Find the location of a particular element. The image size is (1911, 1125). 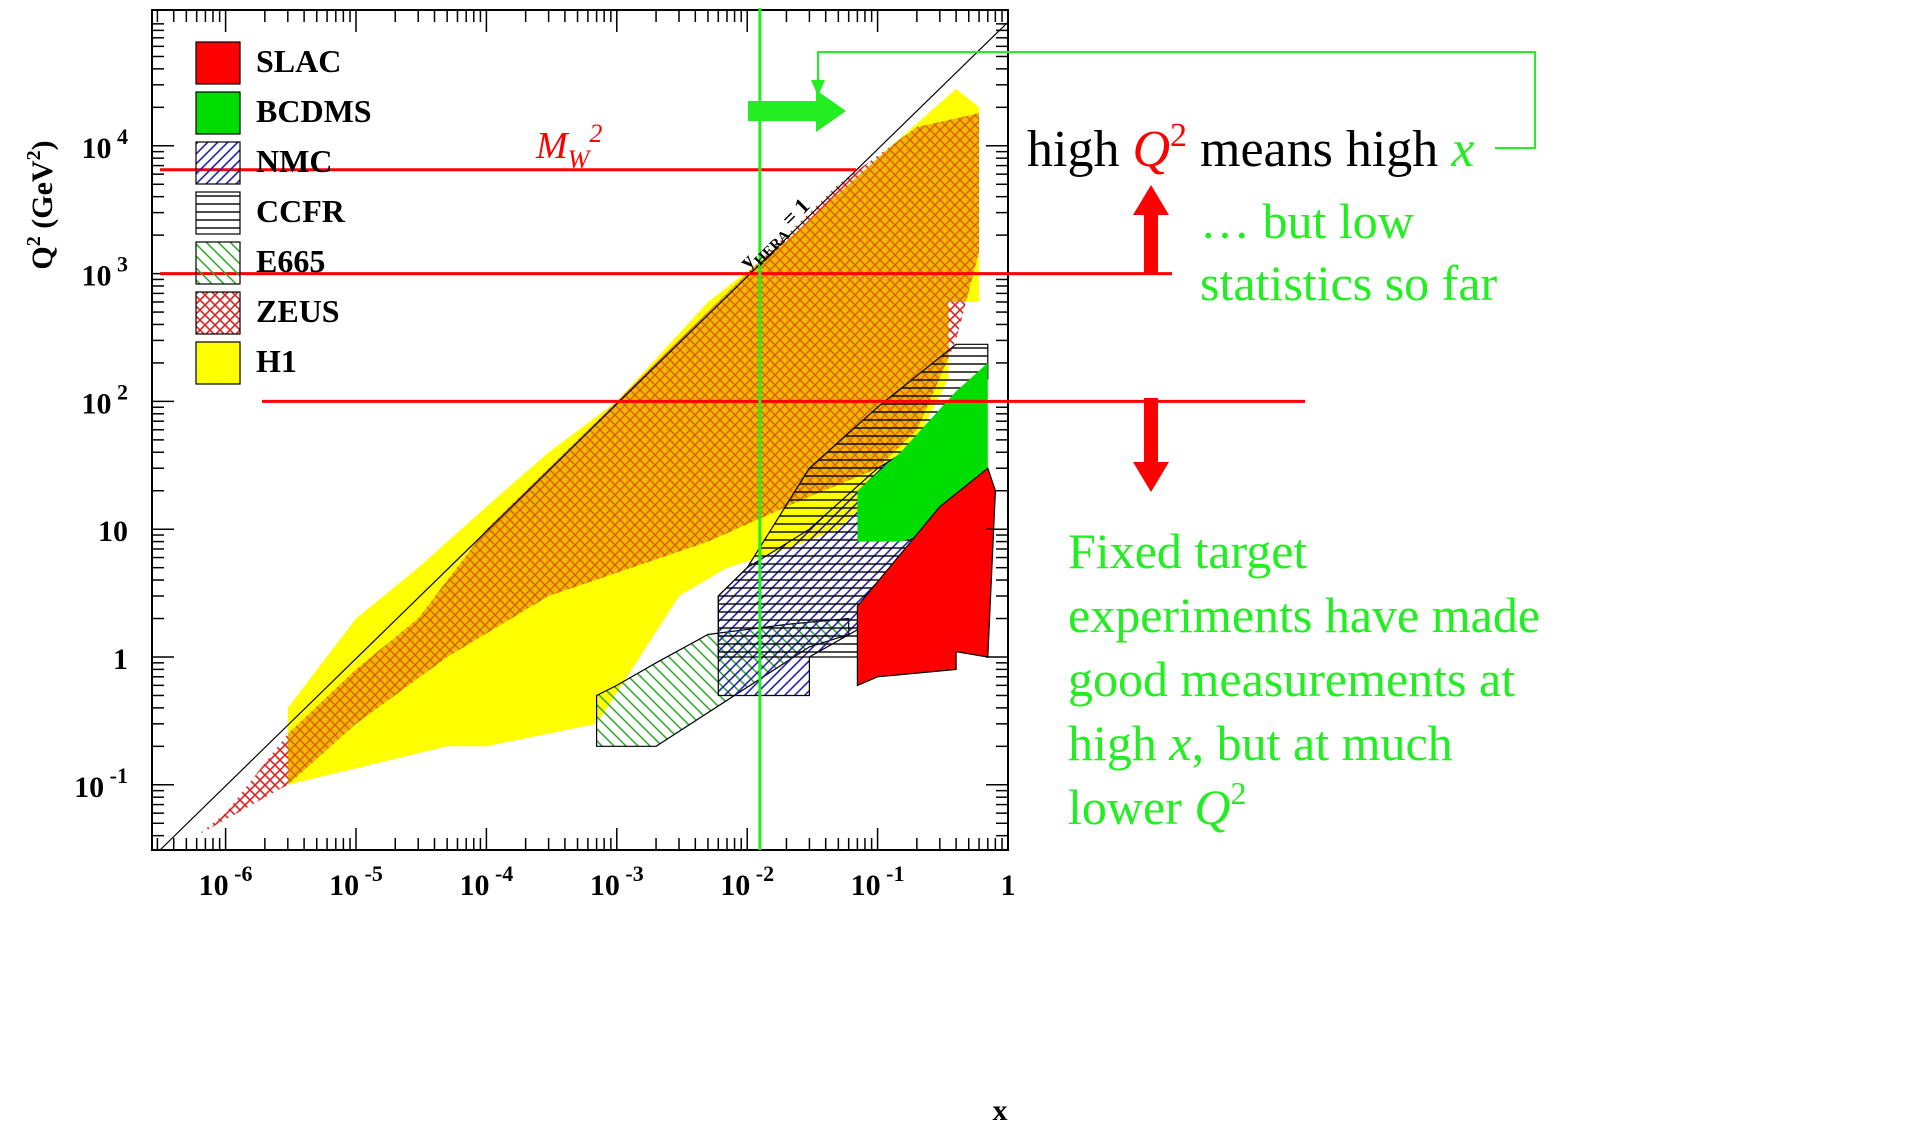

x-tick-label: 10 -1 is located at coordinates (878, 881).